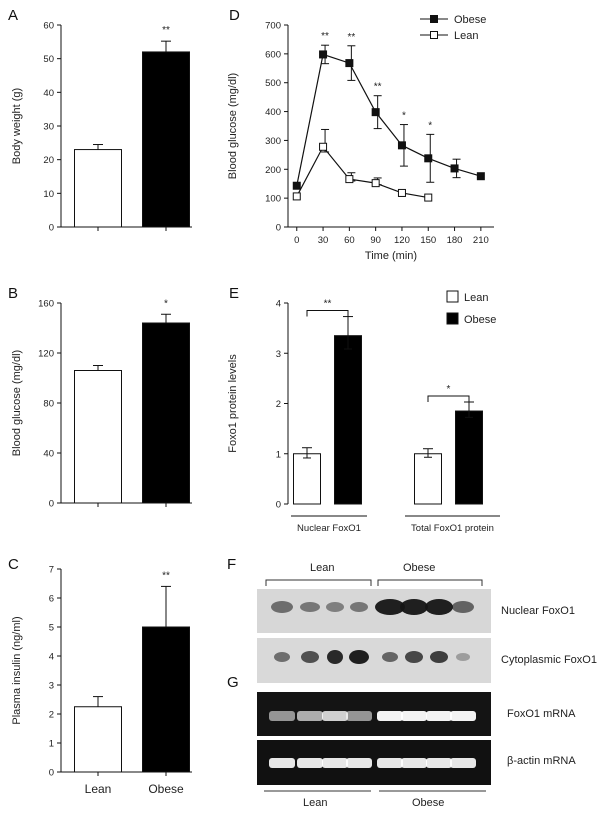 The width and height of the screenshot is (614, 819). Describe the element at coordinates (428, 479) in the screenshot. I see `bar-lean` at that location.